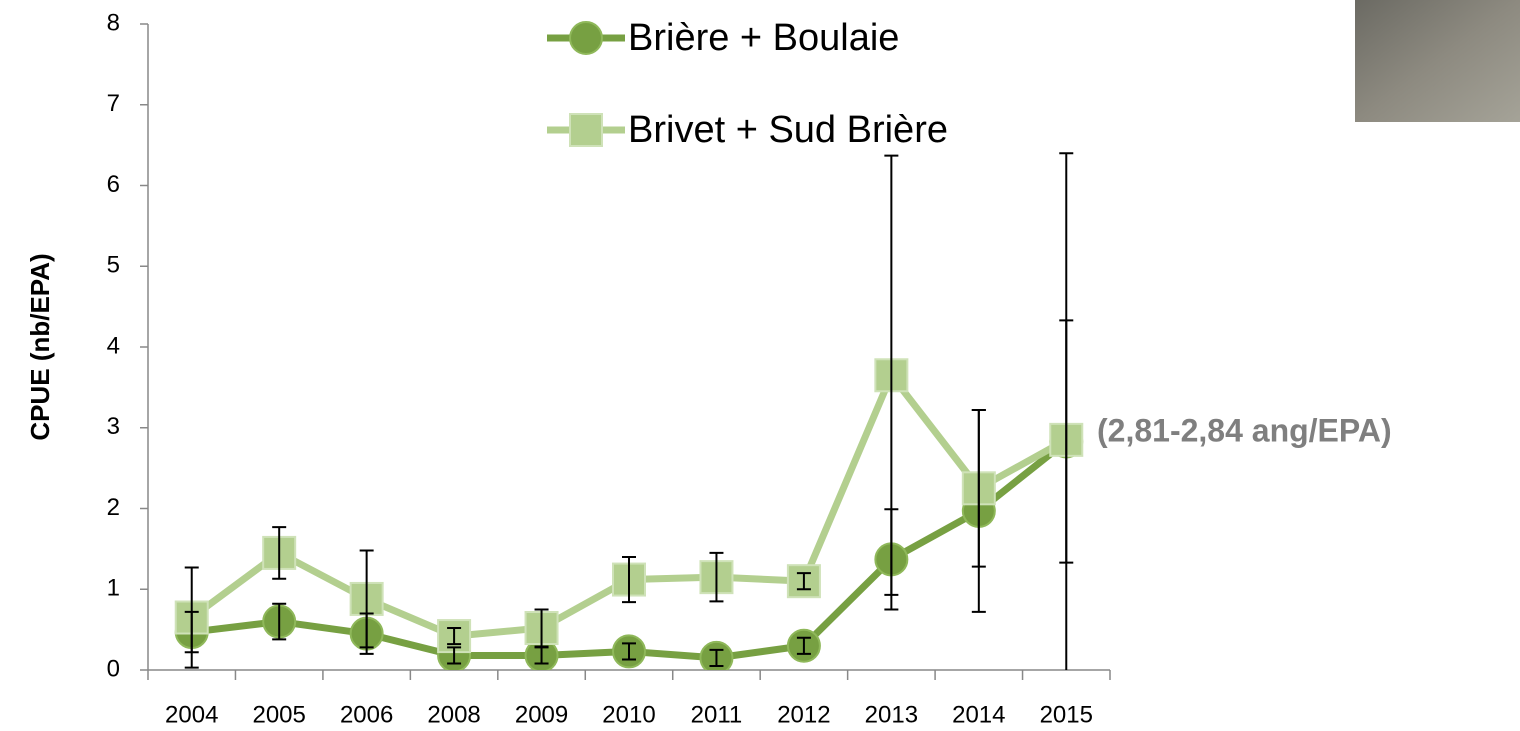 Image resolution: width=1520 pixels, height=731 pixels. Describe the element at coordinates (1244, 430) in the screenshot. I see `annotation: (2,81-2,84 ang/EPA)` at that location.